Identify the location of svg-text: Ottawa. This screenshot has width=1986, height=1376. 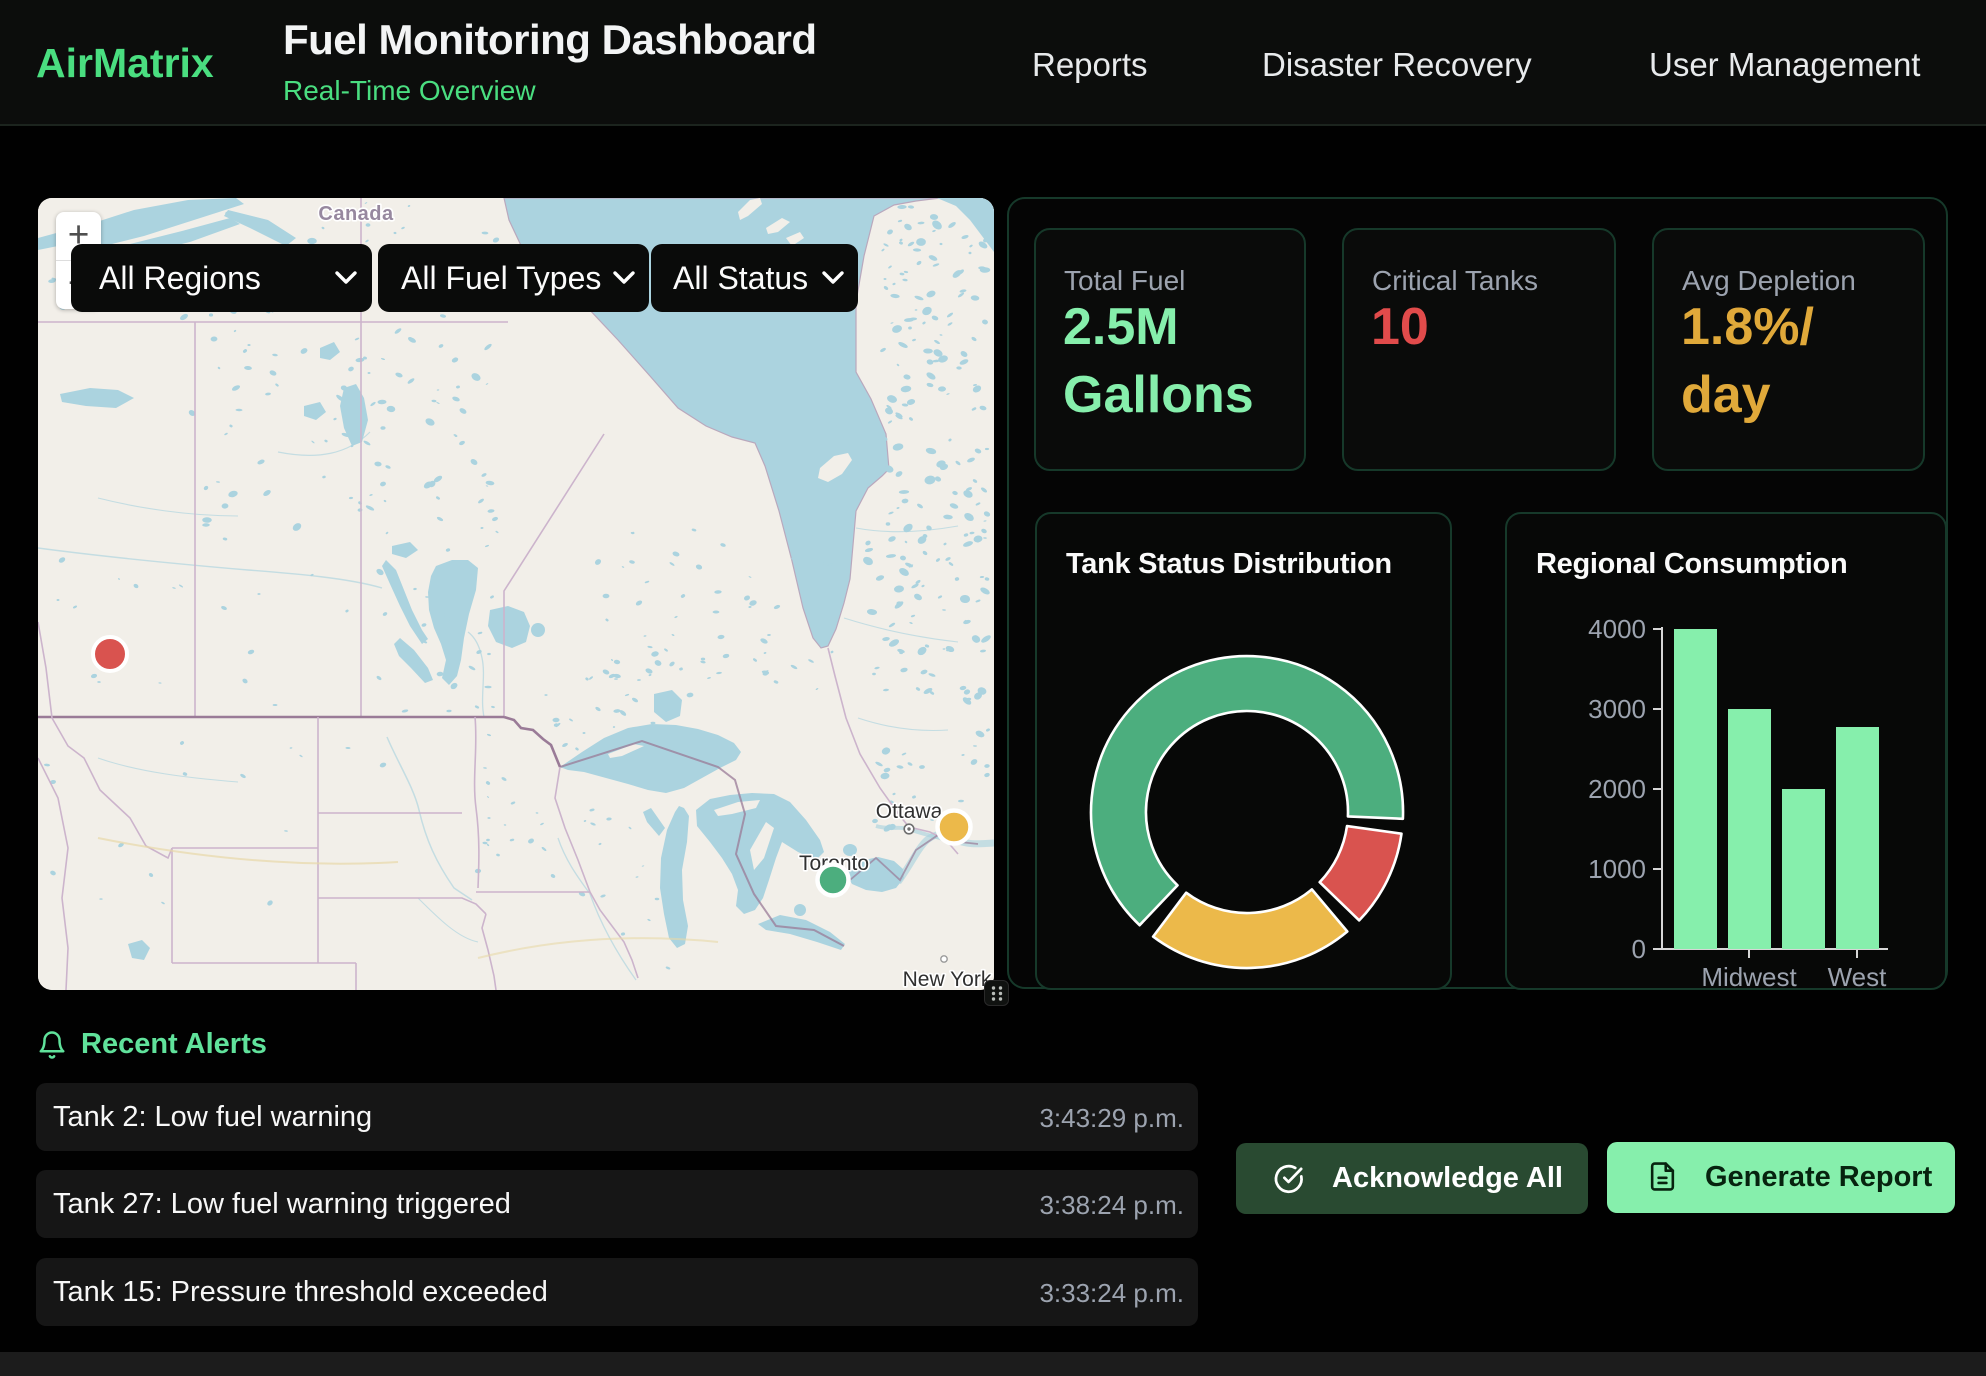
(909, 811).